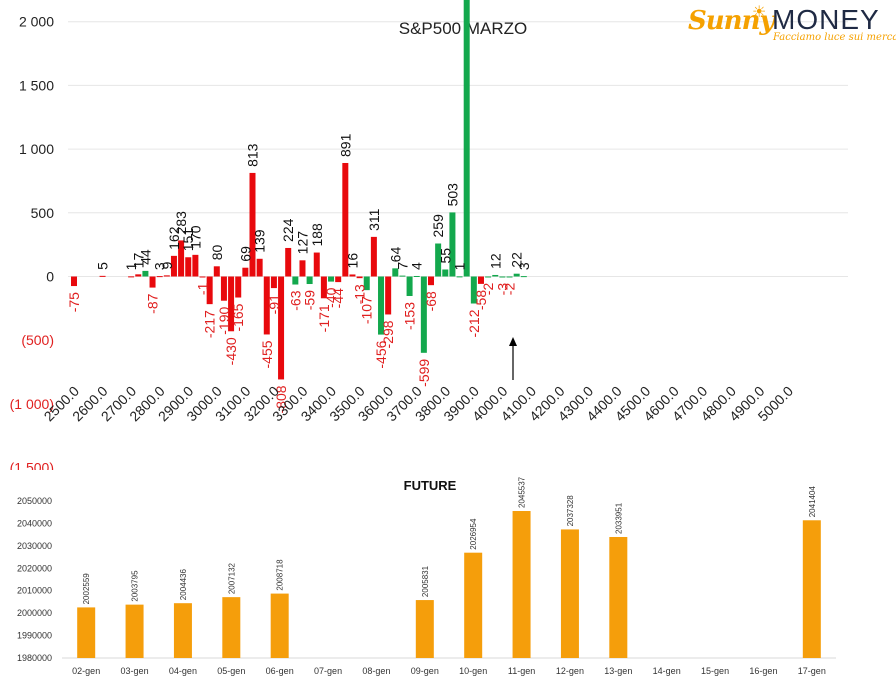  Describe the element at coordinates (36, 85) in the screenshot. I see `y-tick-label: 1 500` at that location.